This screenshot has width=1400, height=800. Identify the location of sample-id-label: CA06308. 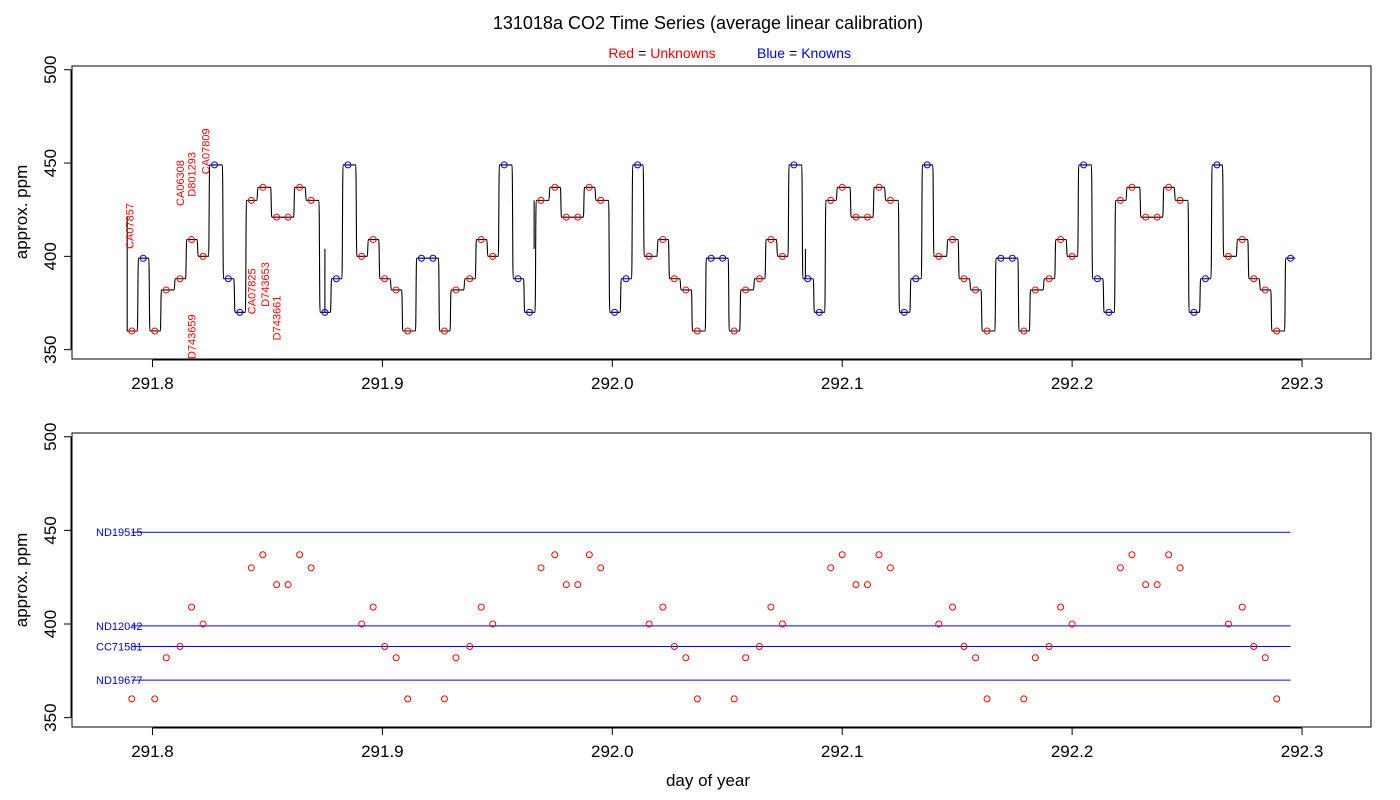
(181, 183).